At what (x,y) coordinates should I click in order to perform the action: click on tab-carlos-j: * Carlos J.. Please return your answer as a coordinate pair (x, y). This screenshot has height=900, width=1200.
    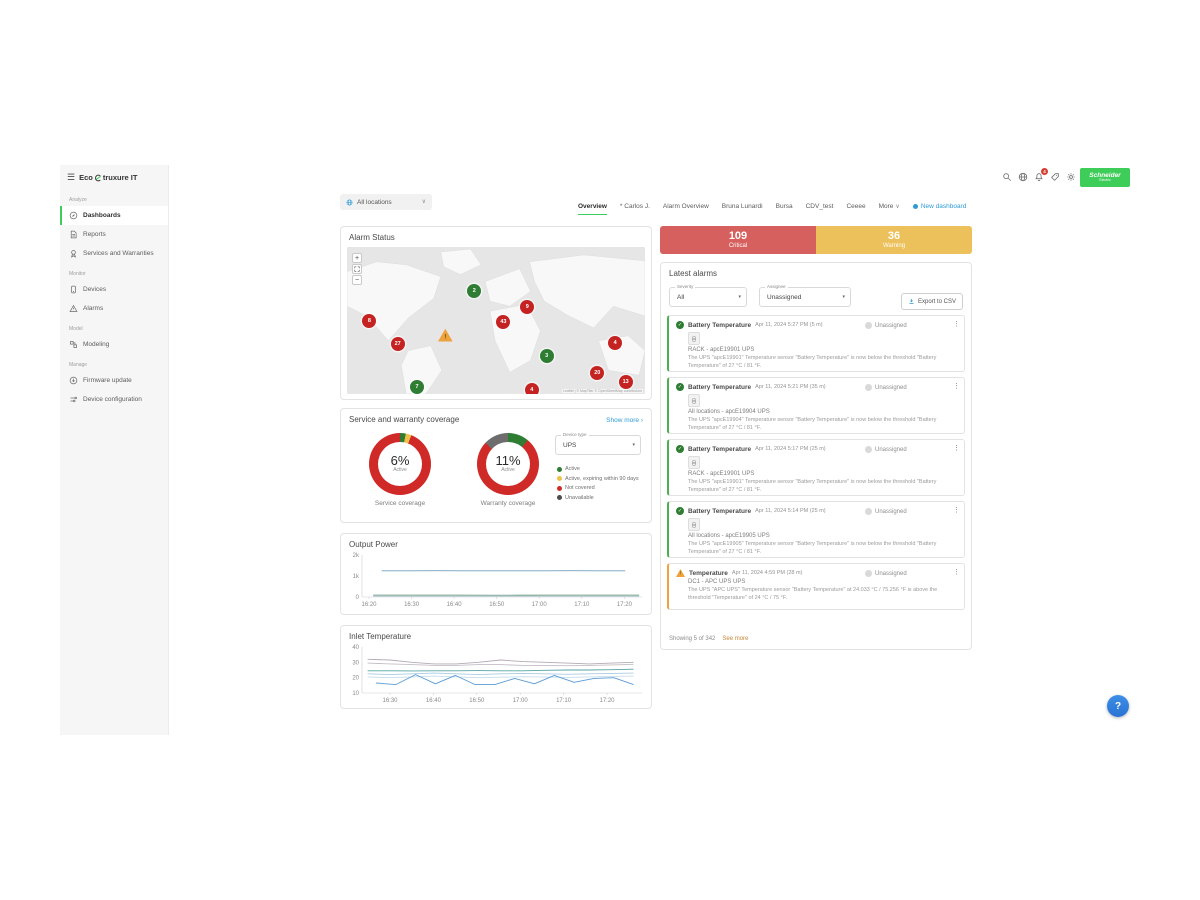
    Looking at the image, I should click on (635, 208).